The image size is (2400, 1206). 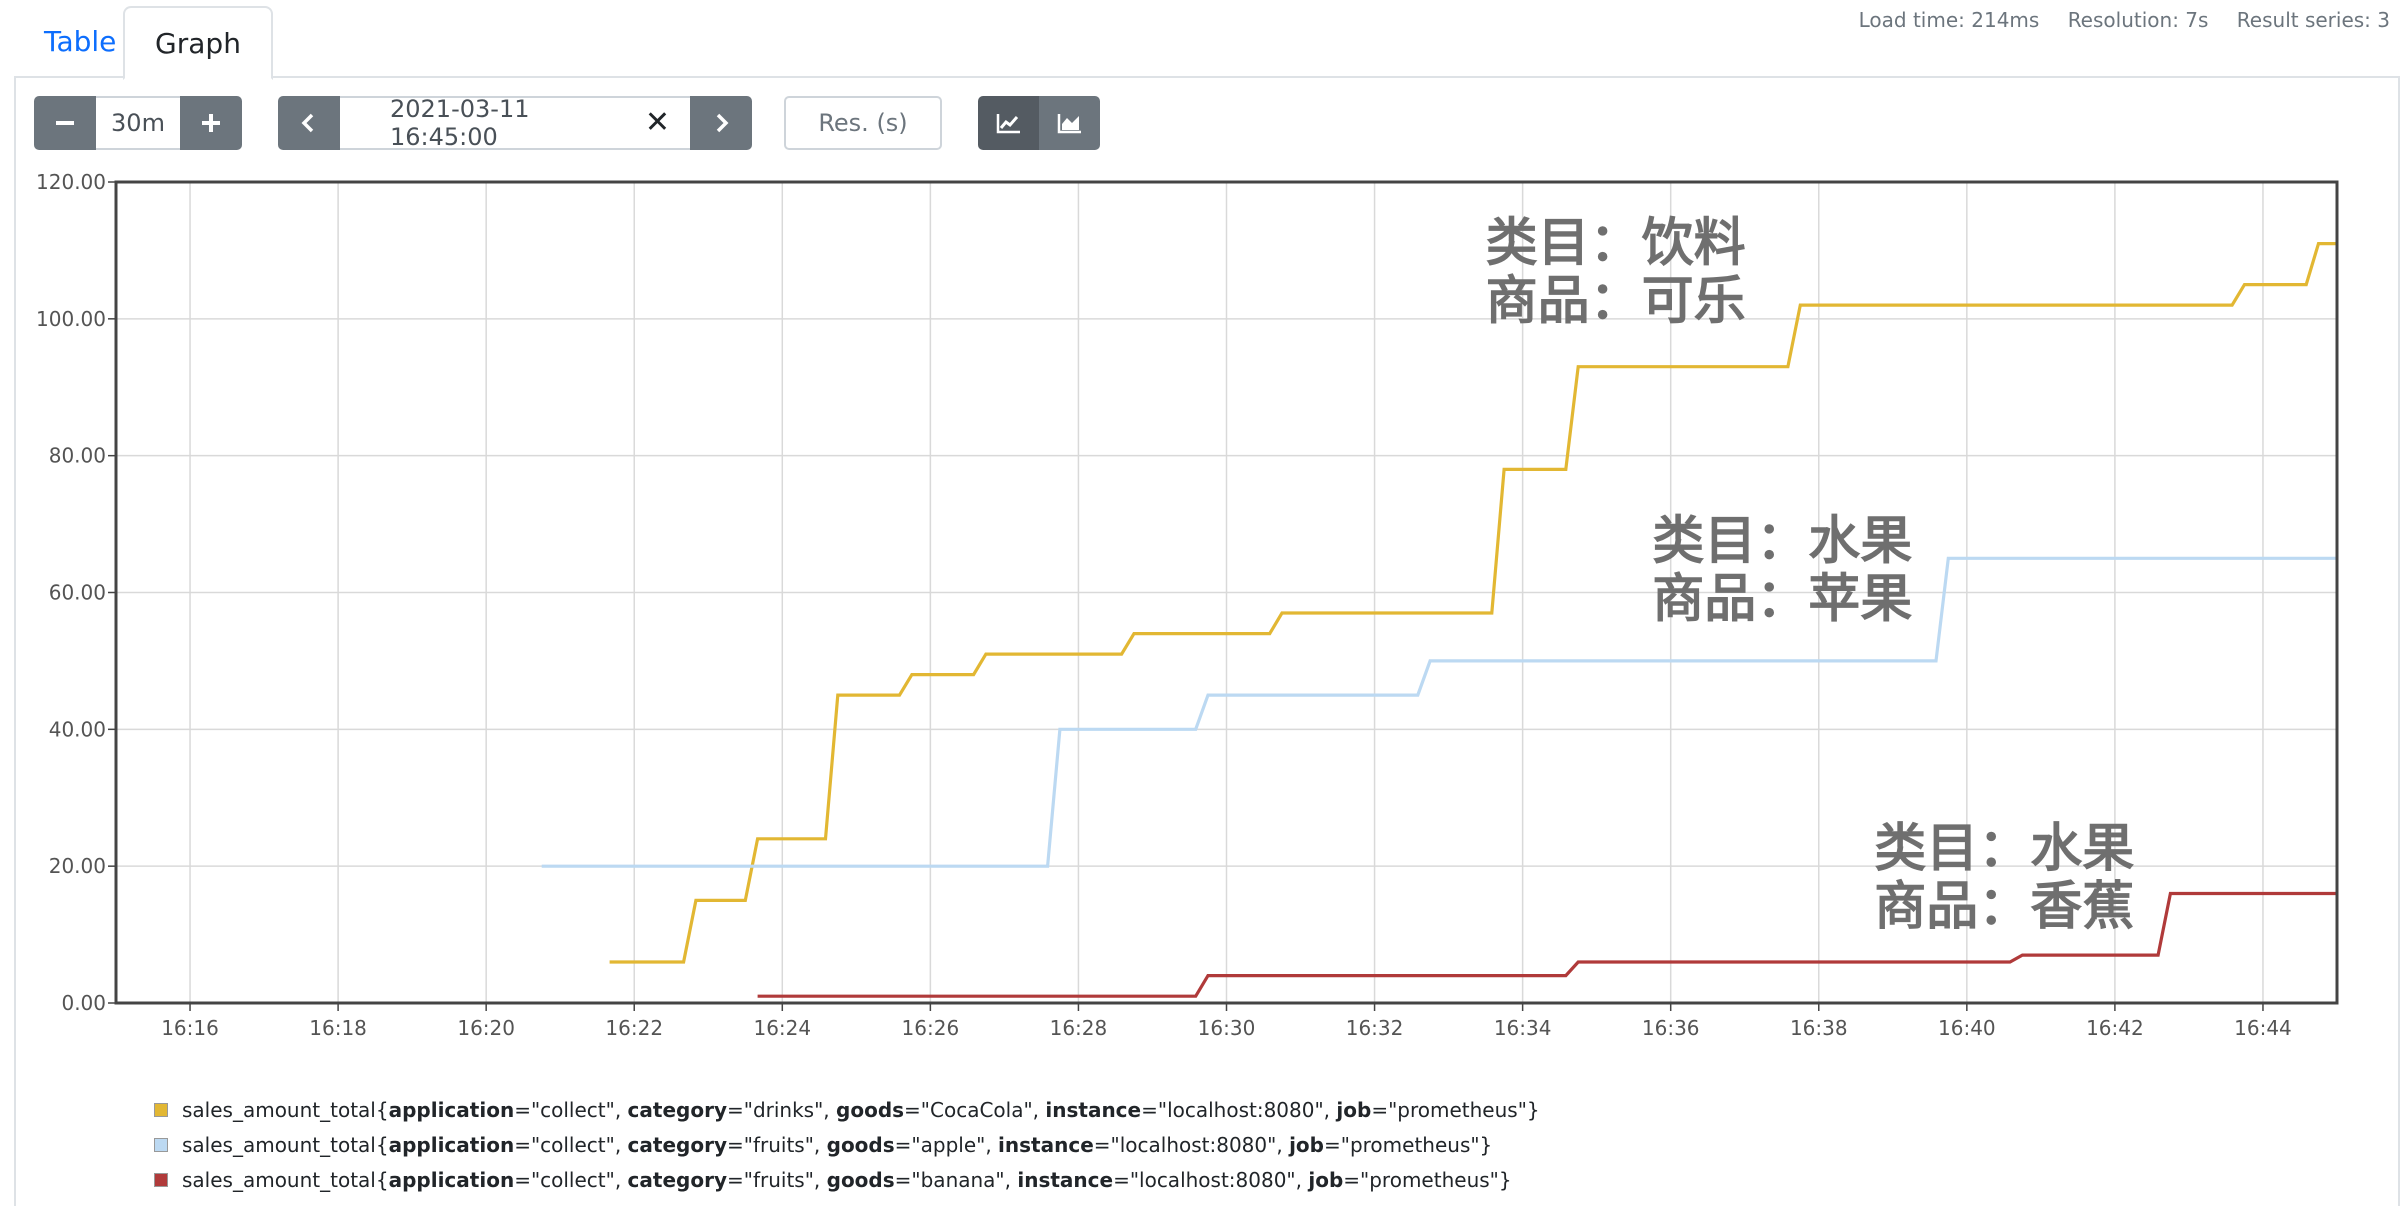 I want to click on chart-mode-group, so click(x=1039, y=123).